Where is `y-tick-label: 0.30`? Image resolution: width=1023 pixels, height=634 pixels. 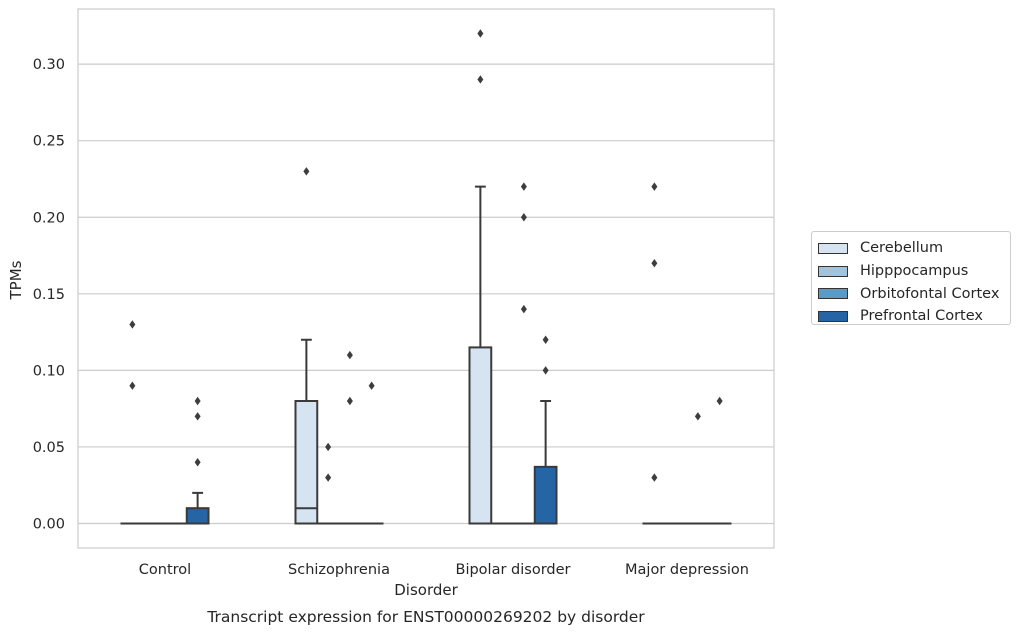
y-tick-label: 0.30 is located at coordinates (49, 65).